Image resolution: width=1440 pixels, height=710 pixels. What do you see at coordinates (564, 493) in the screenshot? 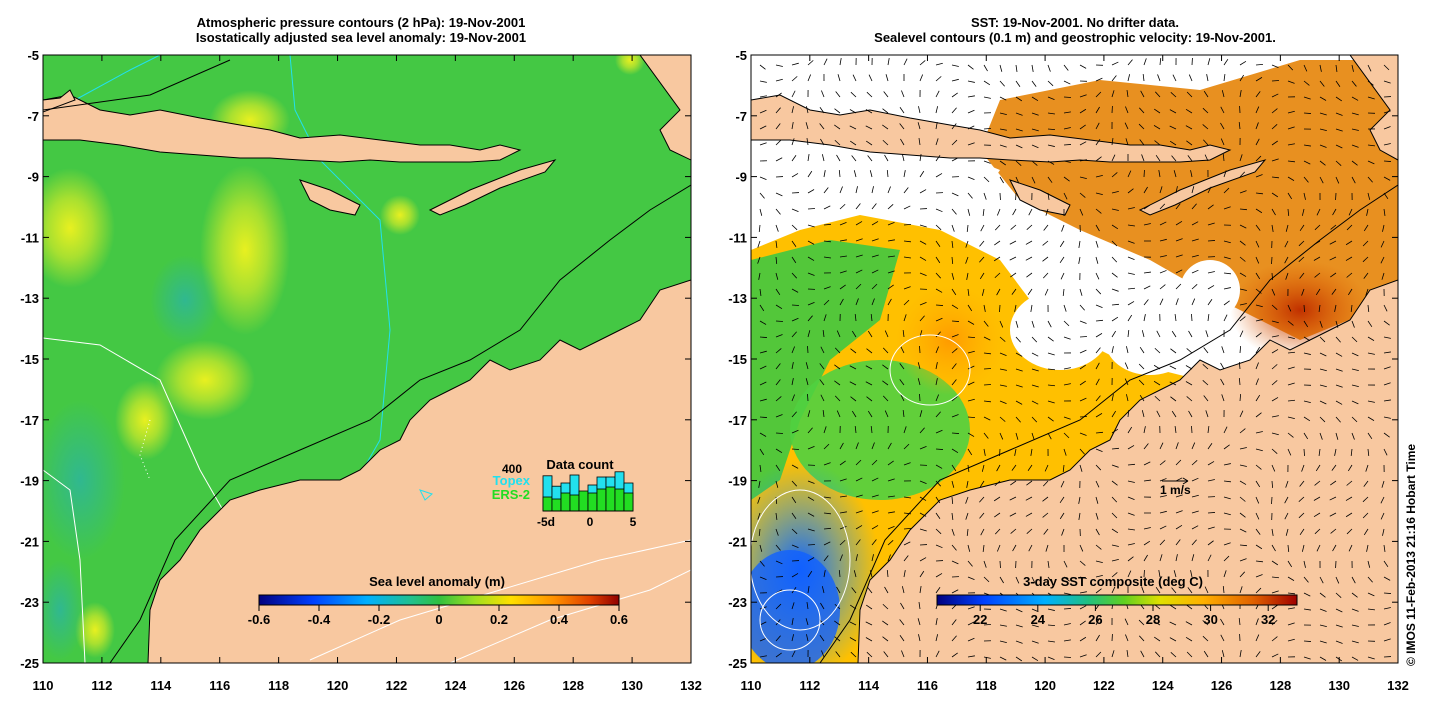
I see `data-count-inset: Data count 400 Topex ERS-2 -5d 0 5` at bounding box center [564, 493].